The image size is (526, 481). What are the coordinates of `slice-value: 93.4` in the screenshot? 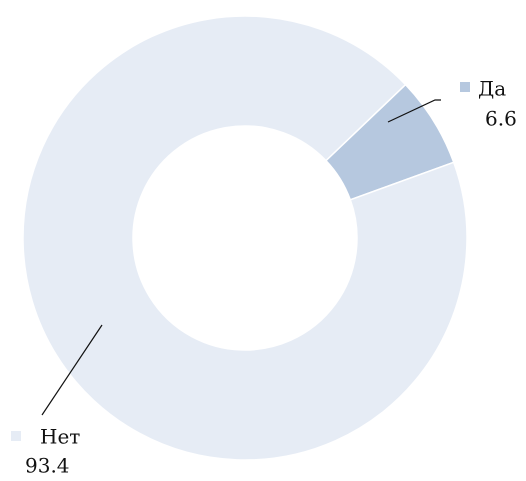 It's located at (47, 466).